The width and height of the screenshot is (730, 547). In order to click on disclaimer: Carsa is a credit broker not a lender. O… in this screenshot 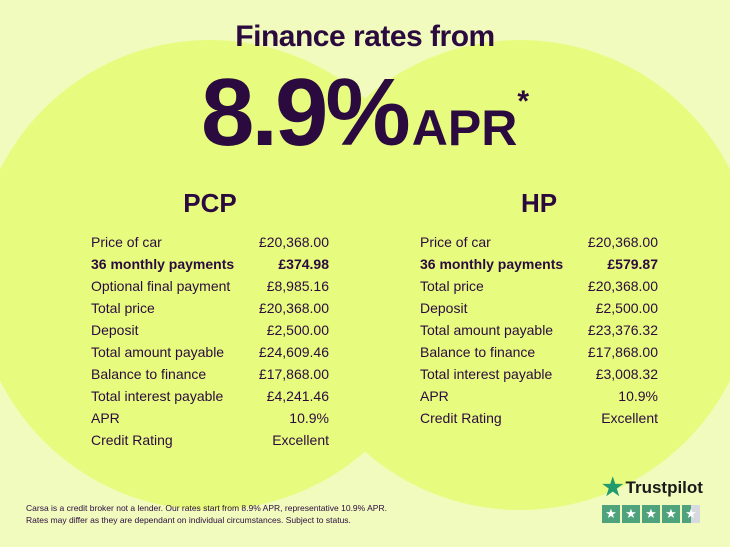, I will do `click(206, 514)`.